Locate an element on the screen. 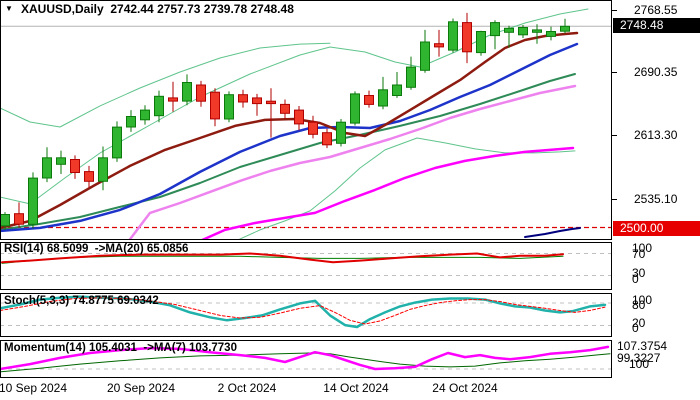 The image size is (700, 400). stoch-axis-label: 100 is located at coordinates (642, 300).